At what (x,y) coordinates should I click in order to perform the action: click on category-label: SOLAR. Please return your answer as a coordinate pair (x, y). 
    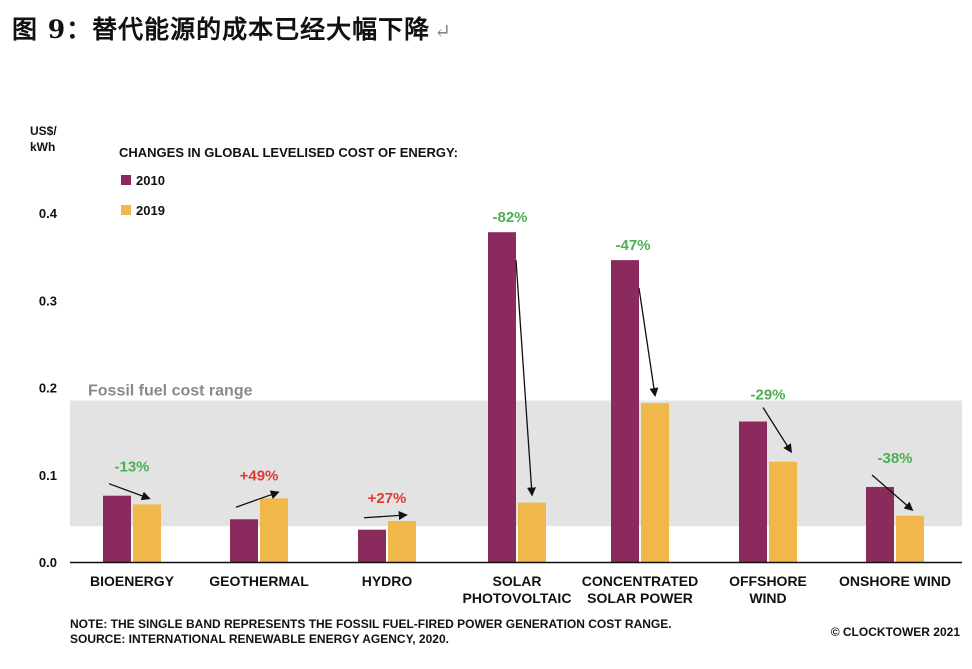
    Looking at the image, I should click on (517, 581).